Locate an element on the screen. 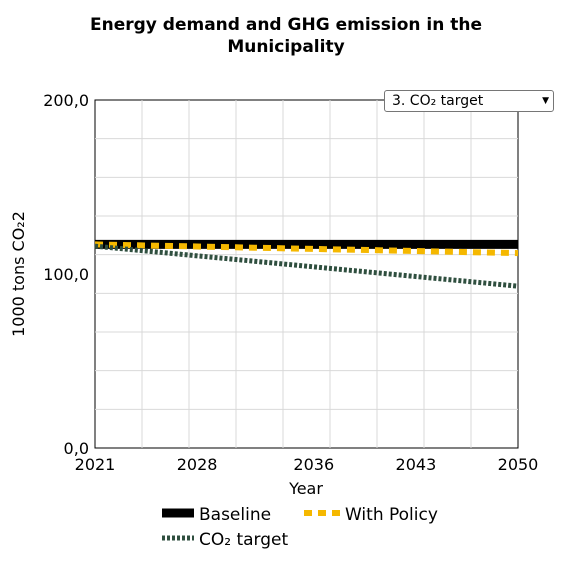 The width and height of the screenshot is (572, 582). scenario-select-value: 3. CO₂ target is located at coordinates (438, 101).